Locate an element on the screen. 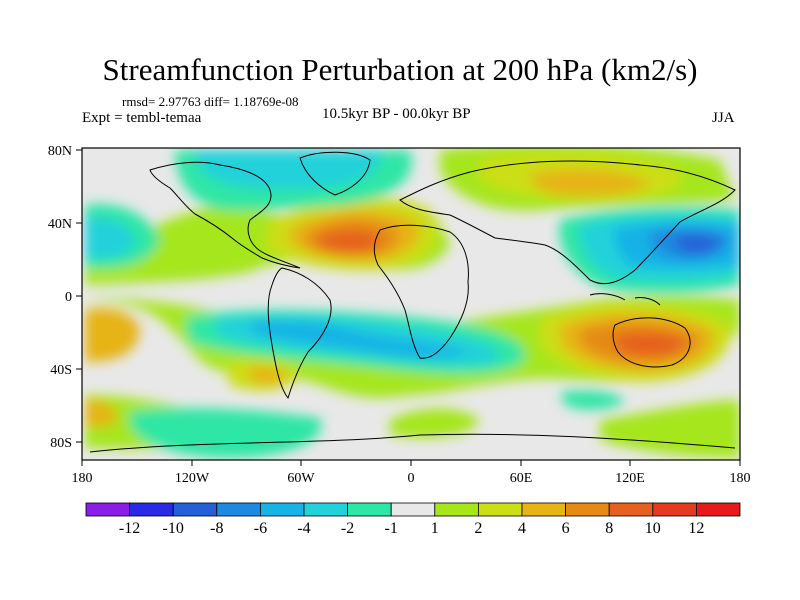  lat-labels: 80N 40N 0 40S 80S is located at coordinates (60, 297).